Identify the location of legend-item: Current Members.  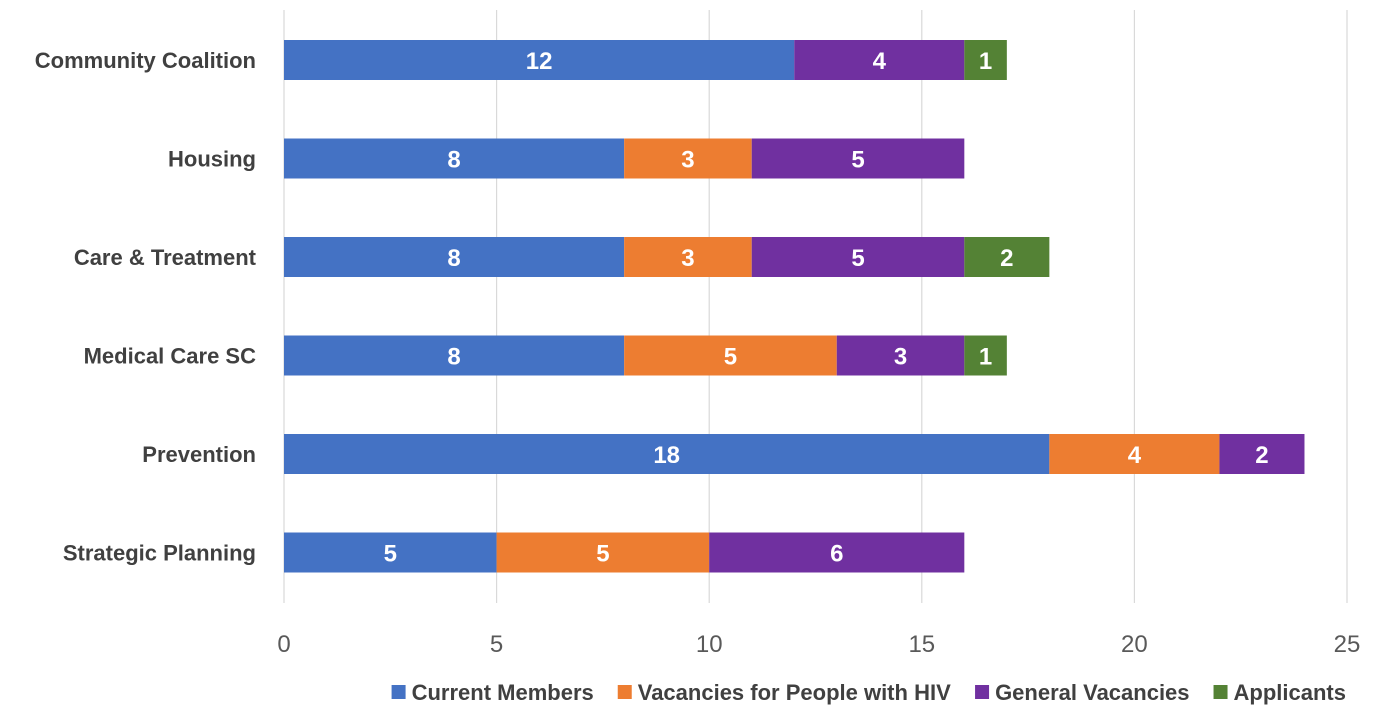
(492, 692).